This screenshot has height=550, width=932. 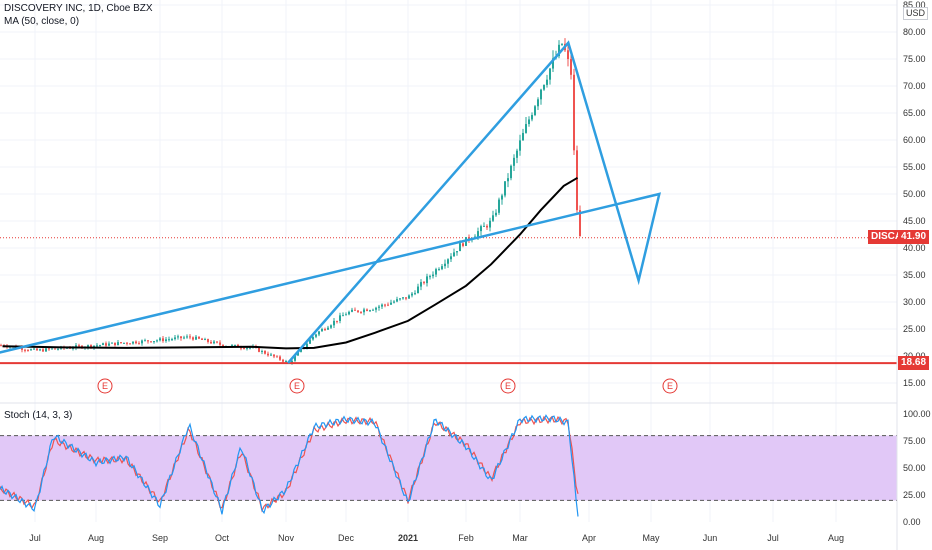 I want to click on stoch-d-line, so click(x=289, y=464).